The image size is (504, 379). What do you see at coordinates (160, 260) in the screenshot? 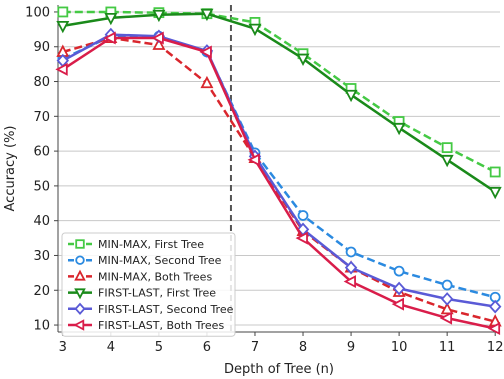
I see `legend-label: MIN-MAX, Second Tree` at bounding box center [160, 260].